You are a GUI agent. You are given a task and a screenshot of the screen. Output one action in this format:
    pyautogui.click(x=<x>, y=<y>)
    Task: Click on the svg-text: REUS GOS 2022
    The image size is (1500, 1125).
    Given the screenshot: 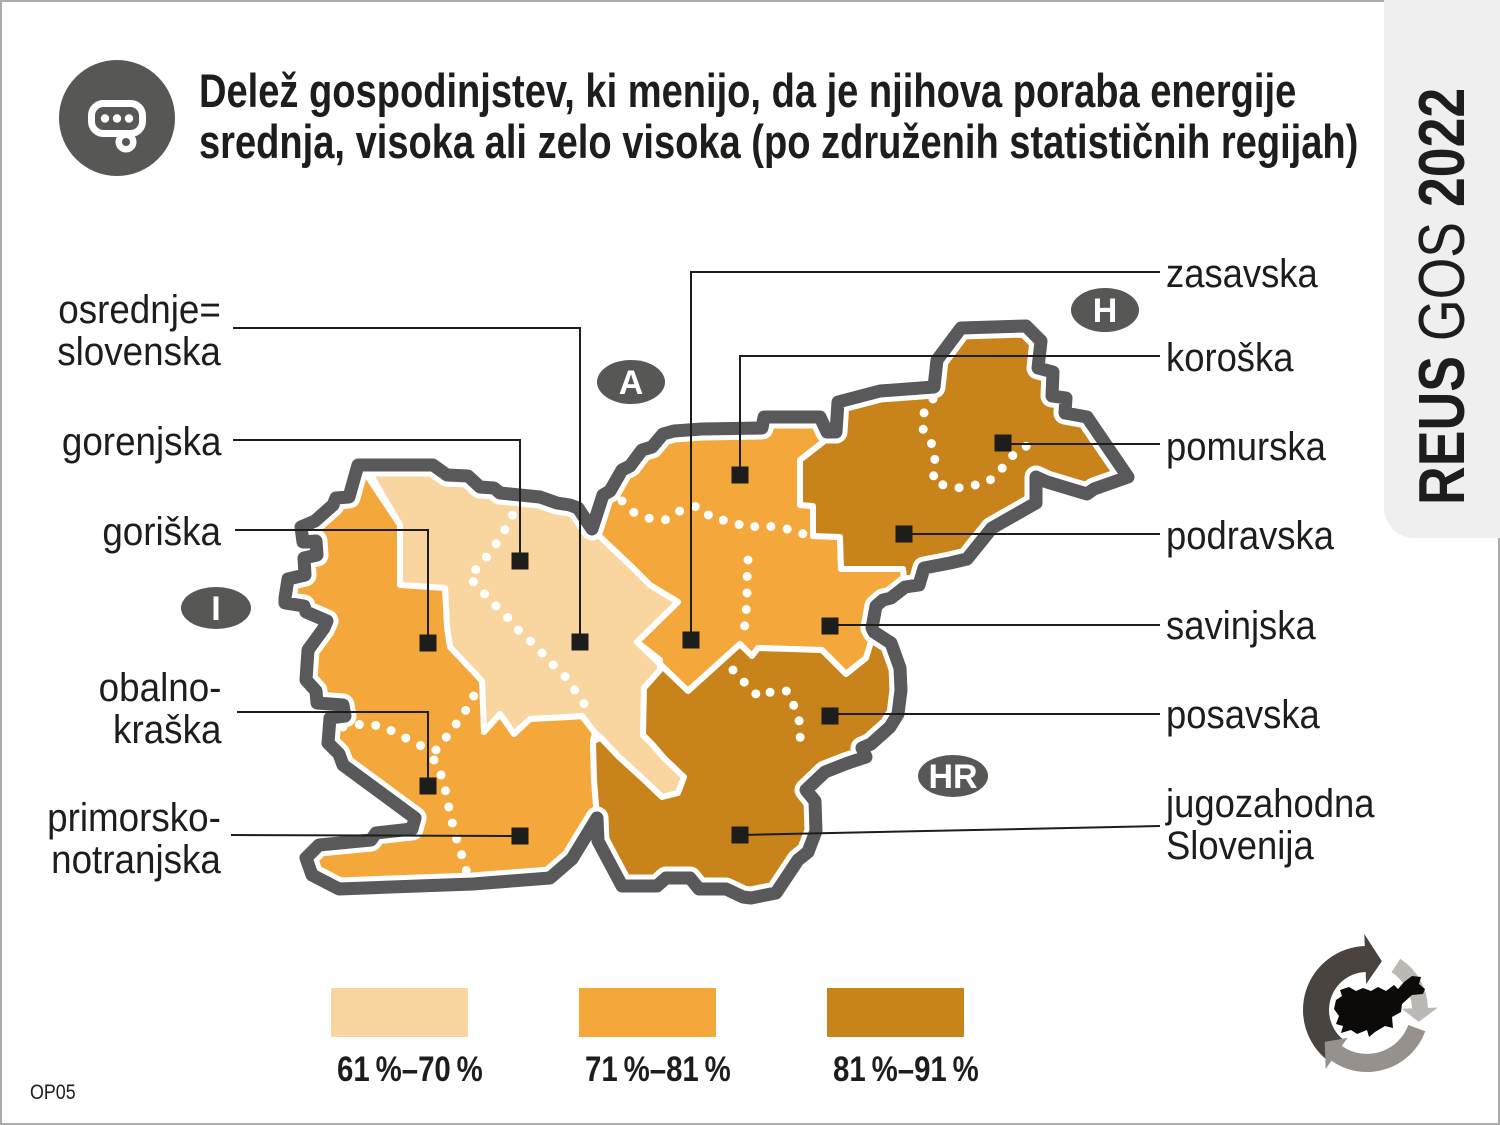 What is the action you would take?
    pyautogui.click(x=1441, y=296)
    